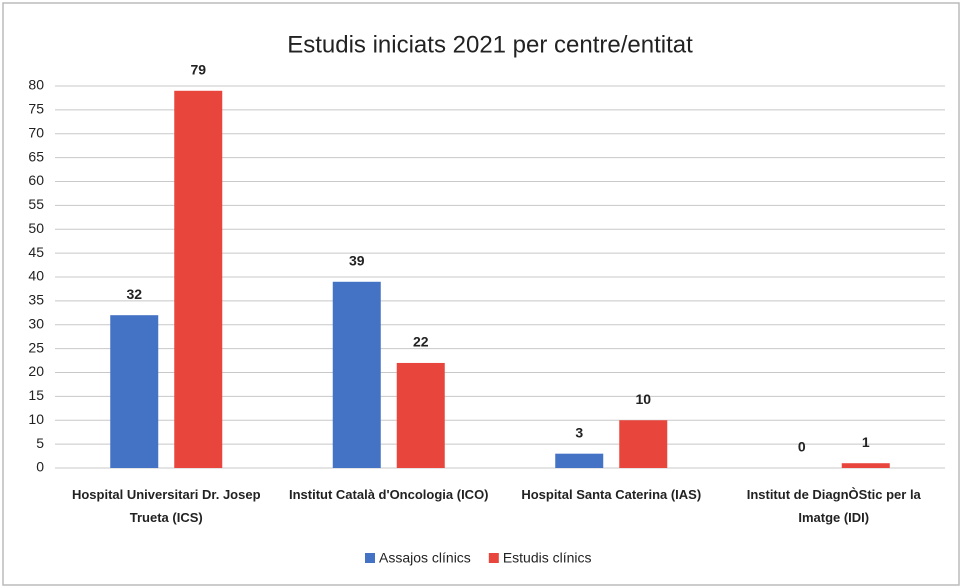 The image size is (962, 588). Describe the element at coordinates (134, 294) in the screenshot. I see `data-label: 32` at that location.